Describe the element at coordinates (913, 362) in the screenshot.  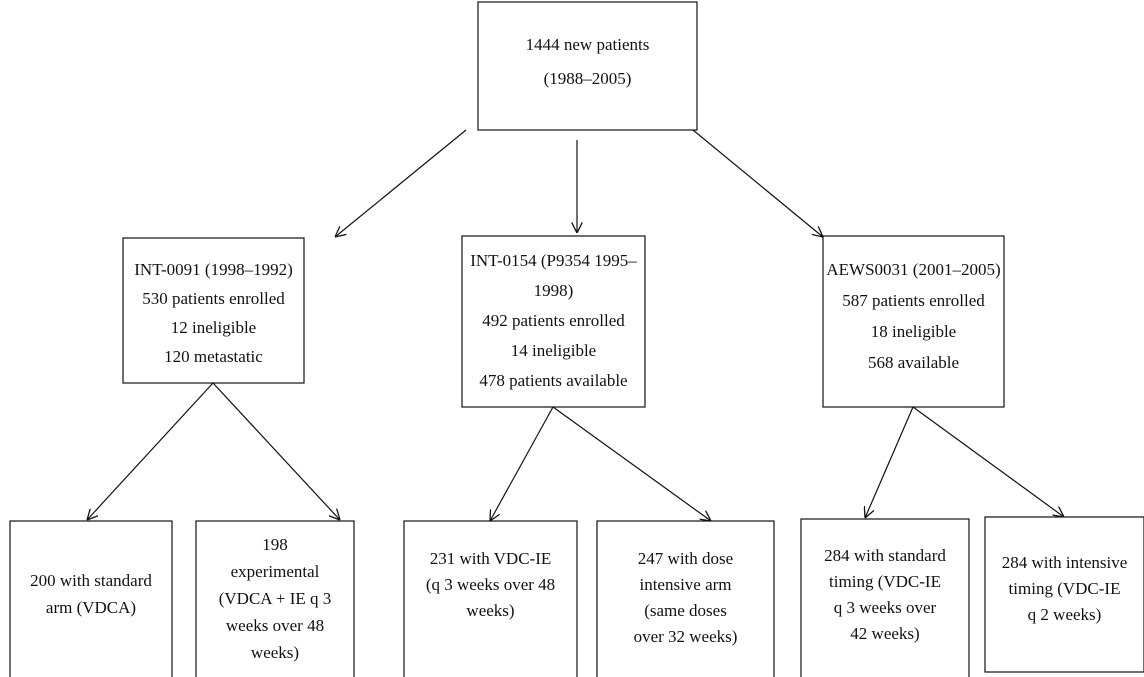
I see `node-text: 568 available` at that location.